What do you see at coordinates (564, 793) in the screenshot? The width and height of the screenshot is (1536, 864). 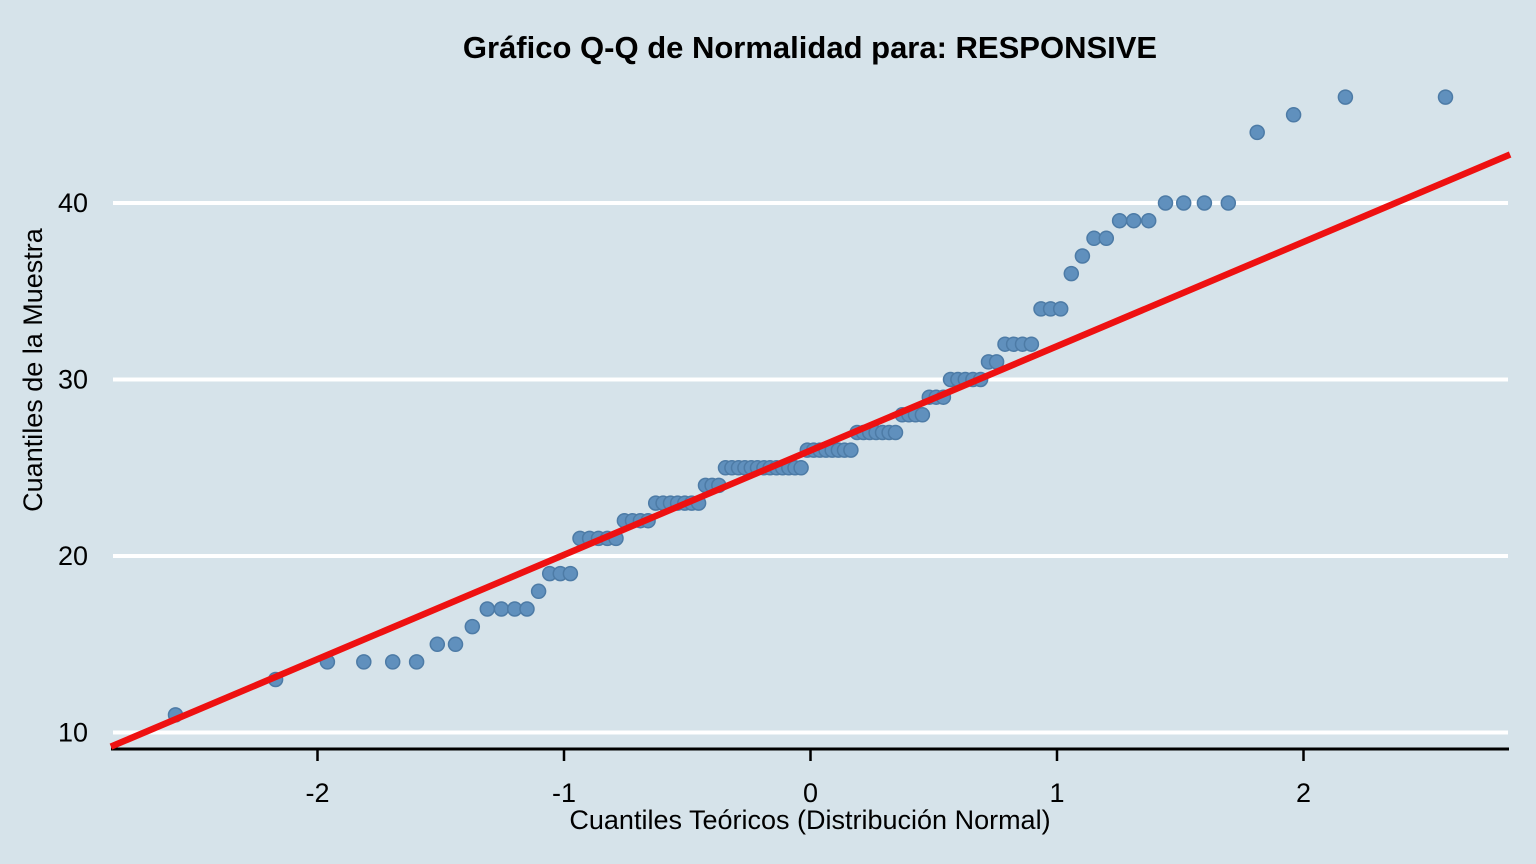 I see `x-tick-label: -1` at bounding box center [564, 793].